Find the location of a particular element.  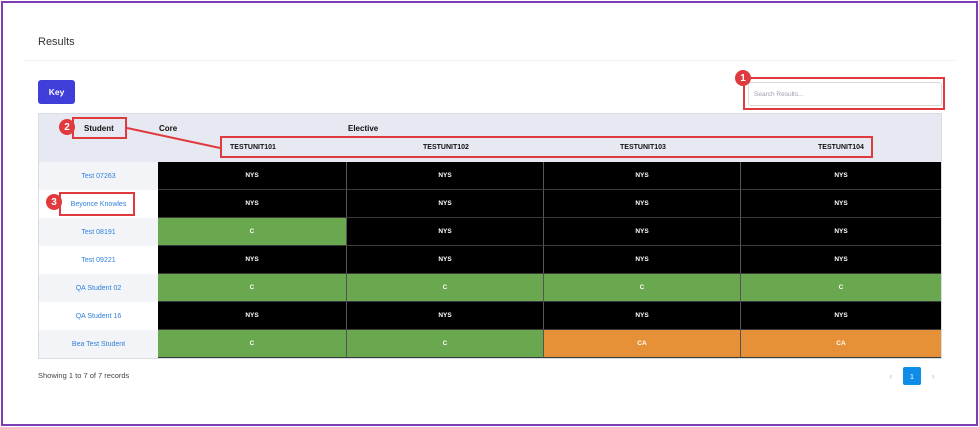

student-name-link: QA Student 16 is located at coordinates (98, 316).